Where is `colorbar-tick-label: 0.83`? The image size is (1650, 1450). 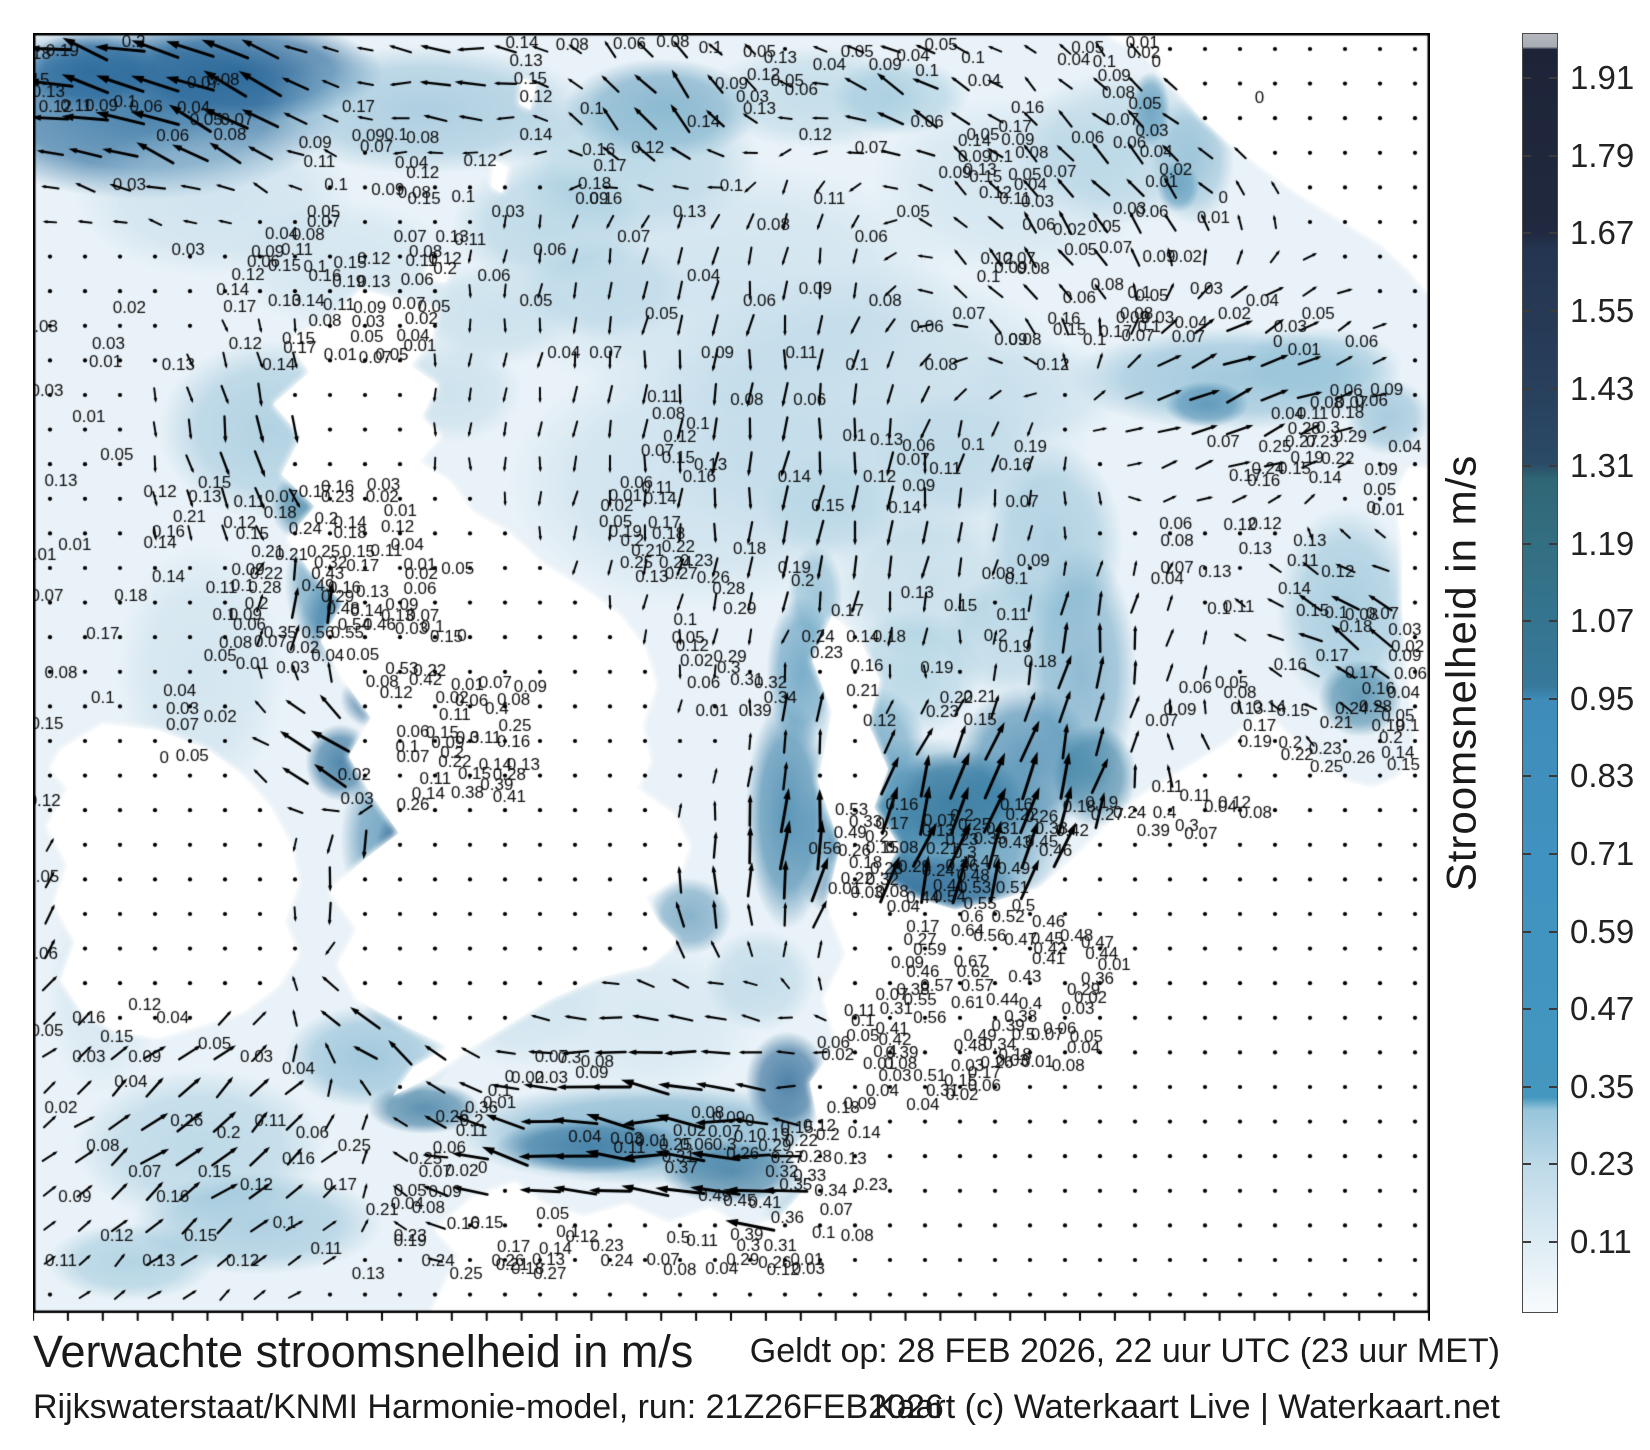
colorbar-tick-label: 0.83 is located at coordinates (1602, 776).